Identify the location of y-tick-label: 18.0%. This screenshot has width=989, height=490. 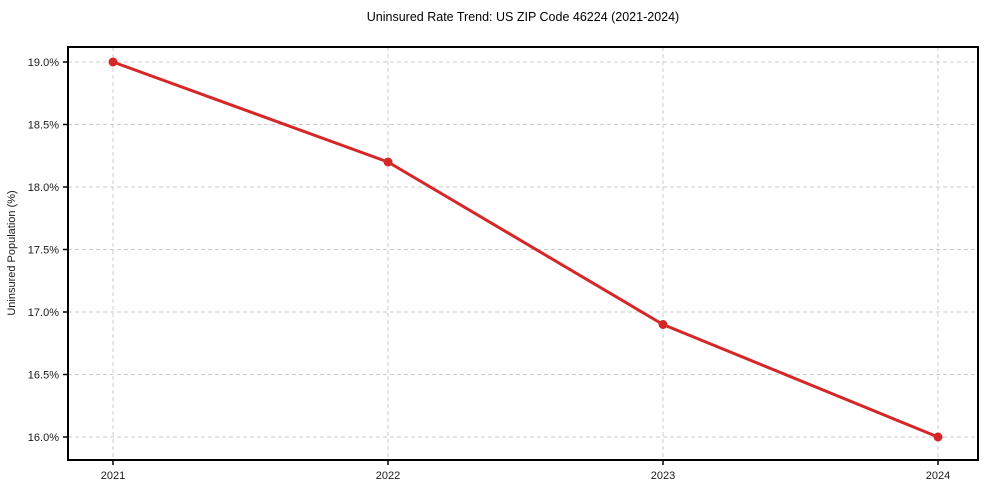
(43, 188).